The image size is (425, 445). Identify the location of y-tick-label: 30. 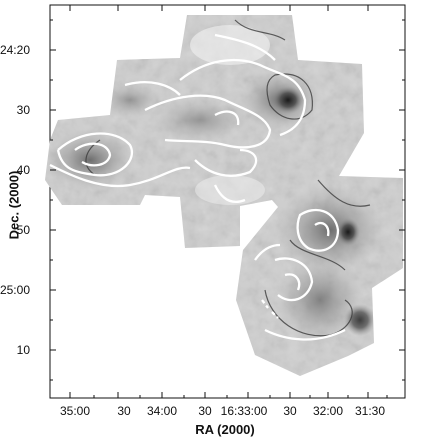
(23, 110).